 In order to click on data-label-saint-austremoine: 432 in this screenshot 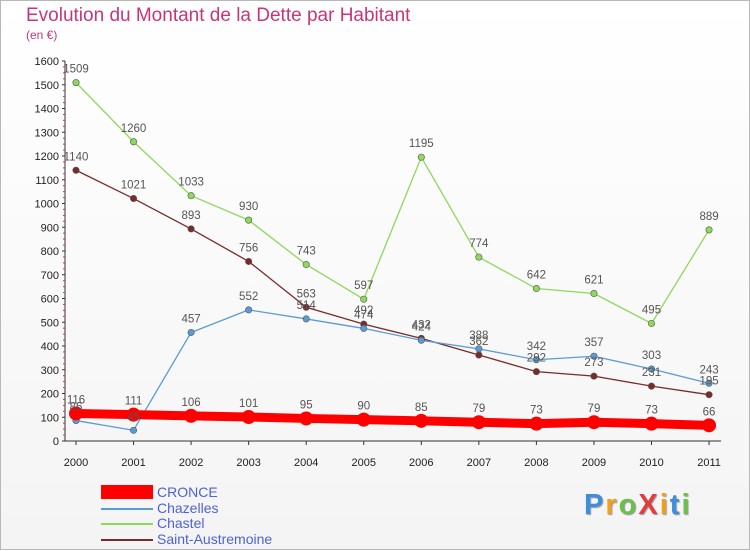, I will do `click(421, 325)`.